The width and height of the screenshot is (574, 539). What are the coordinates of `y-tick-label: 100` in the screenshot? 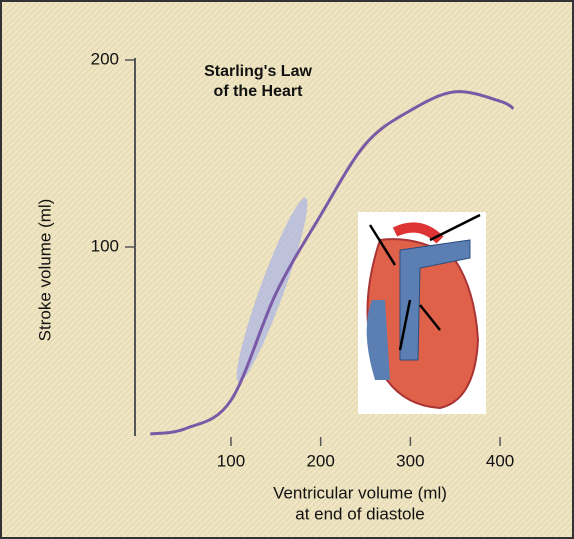 It's located at (105, 245).